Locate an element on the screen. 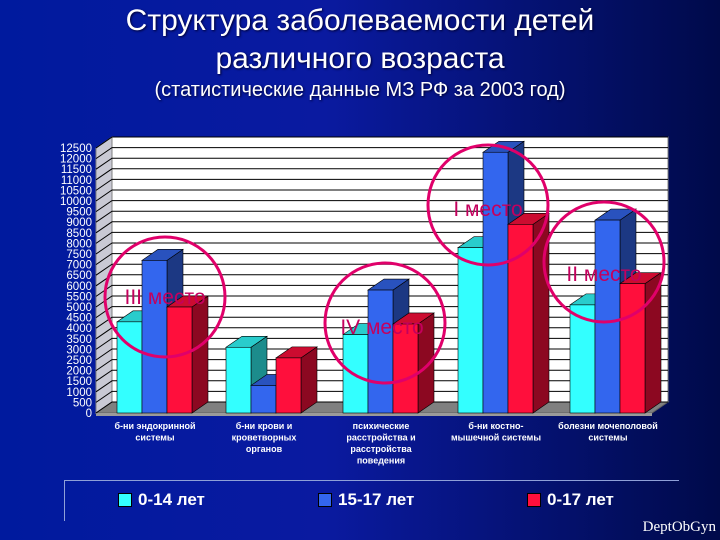 The width and height of the screenshot is (720, 540). y-tick-label: 12500 is located at coordinates (76, 149).